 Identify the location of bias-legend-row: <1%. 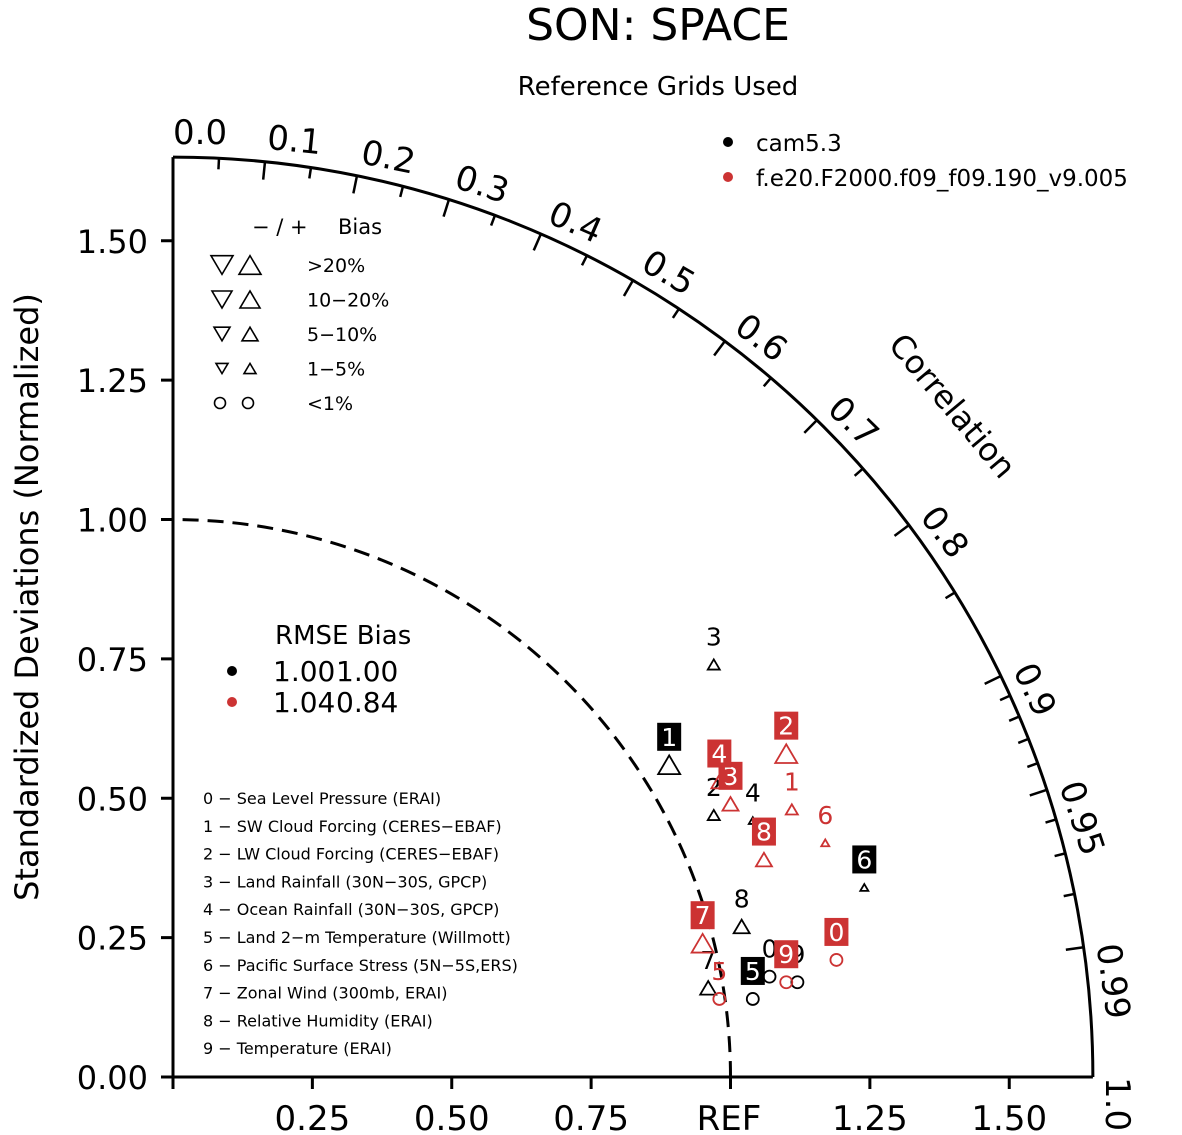
(330, 404).